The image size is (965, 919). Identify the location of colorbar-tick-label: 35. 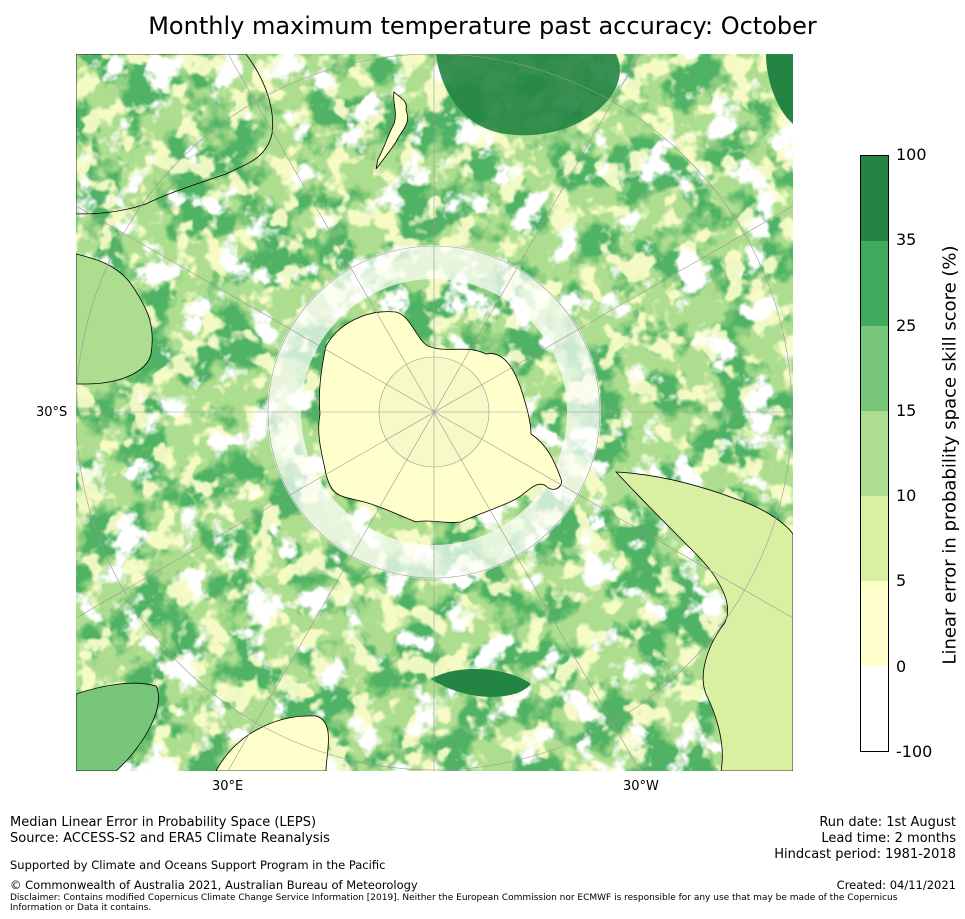
(906, 240).